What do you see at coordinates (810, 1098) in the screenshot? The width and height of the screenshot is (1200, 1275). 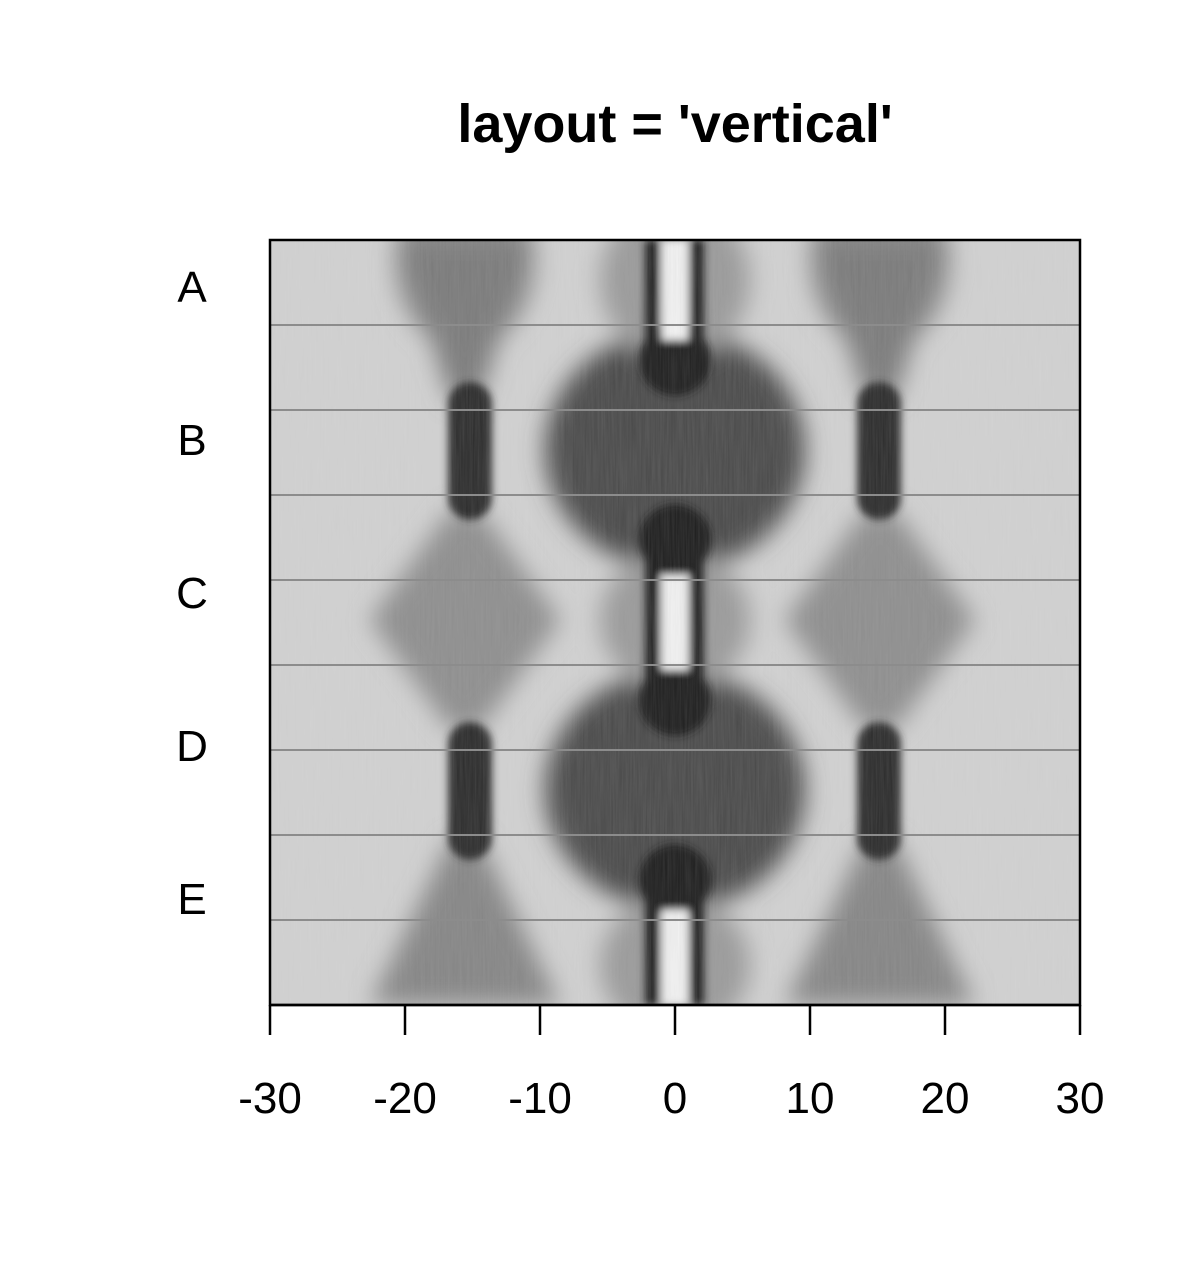 I see `x-tick-label: 10` at bounding box center [810, 1098].